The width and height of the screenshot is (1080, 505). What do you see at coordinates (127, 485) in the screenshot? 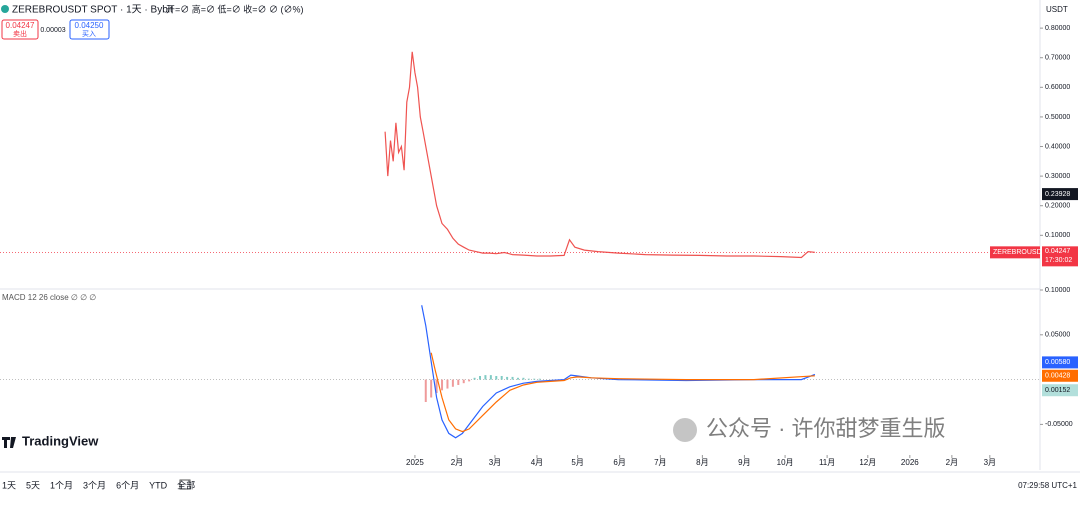
I see `range-button: 6个月` at bounding box center [127, 485].